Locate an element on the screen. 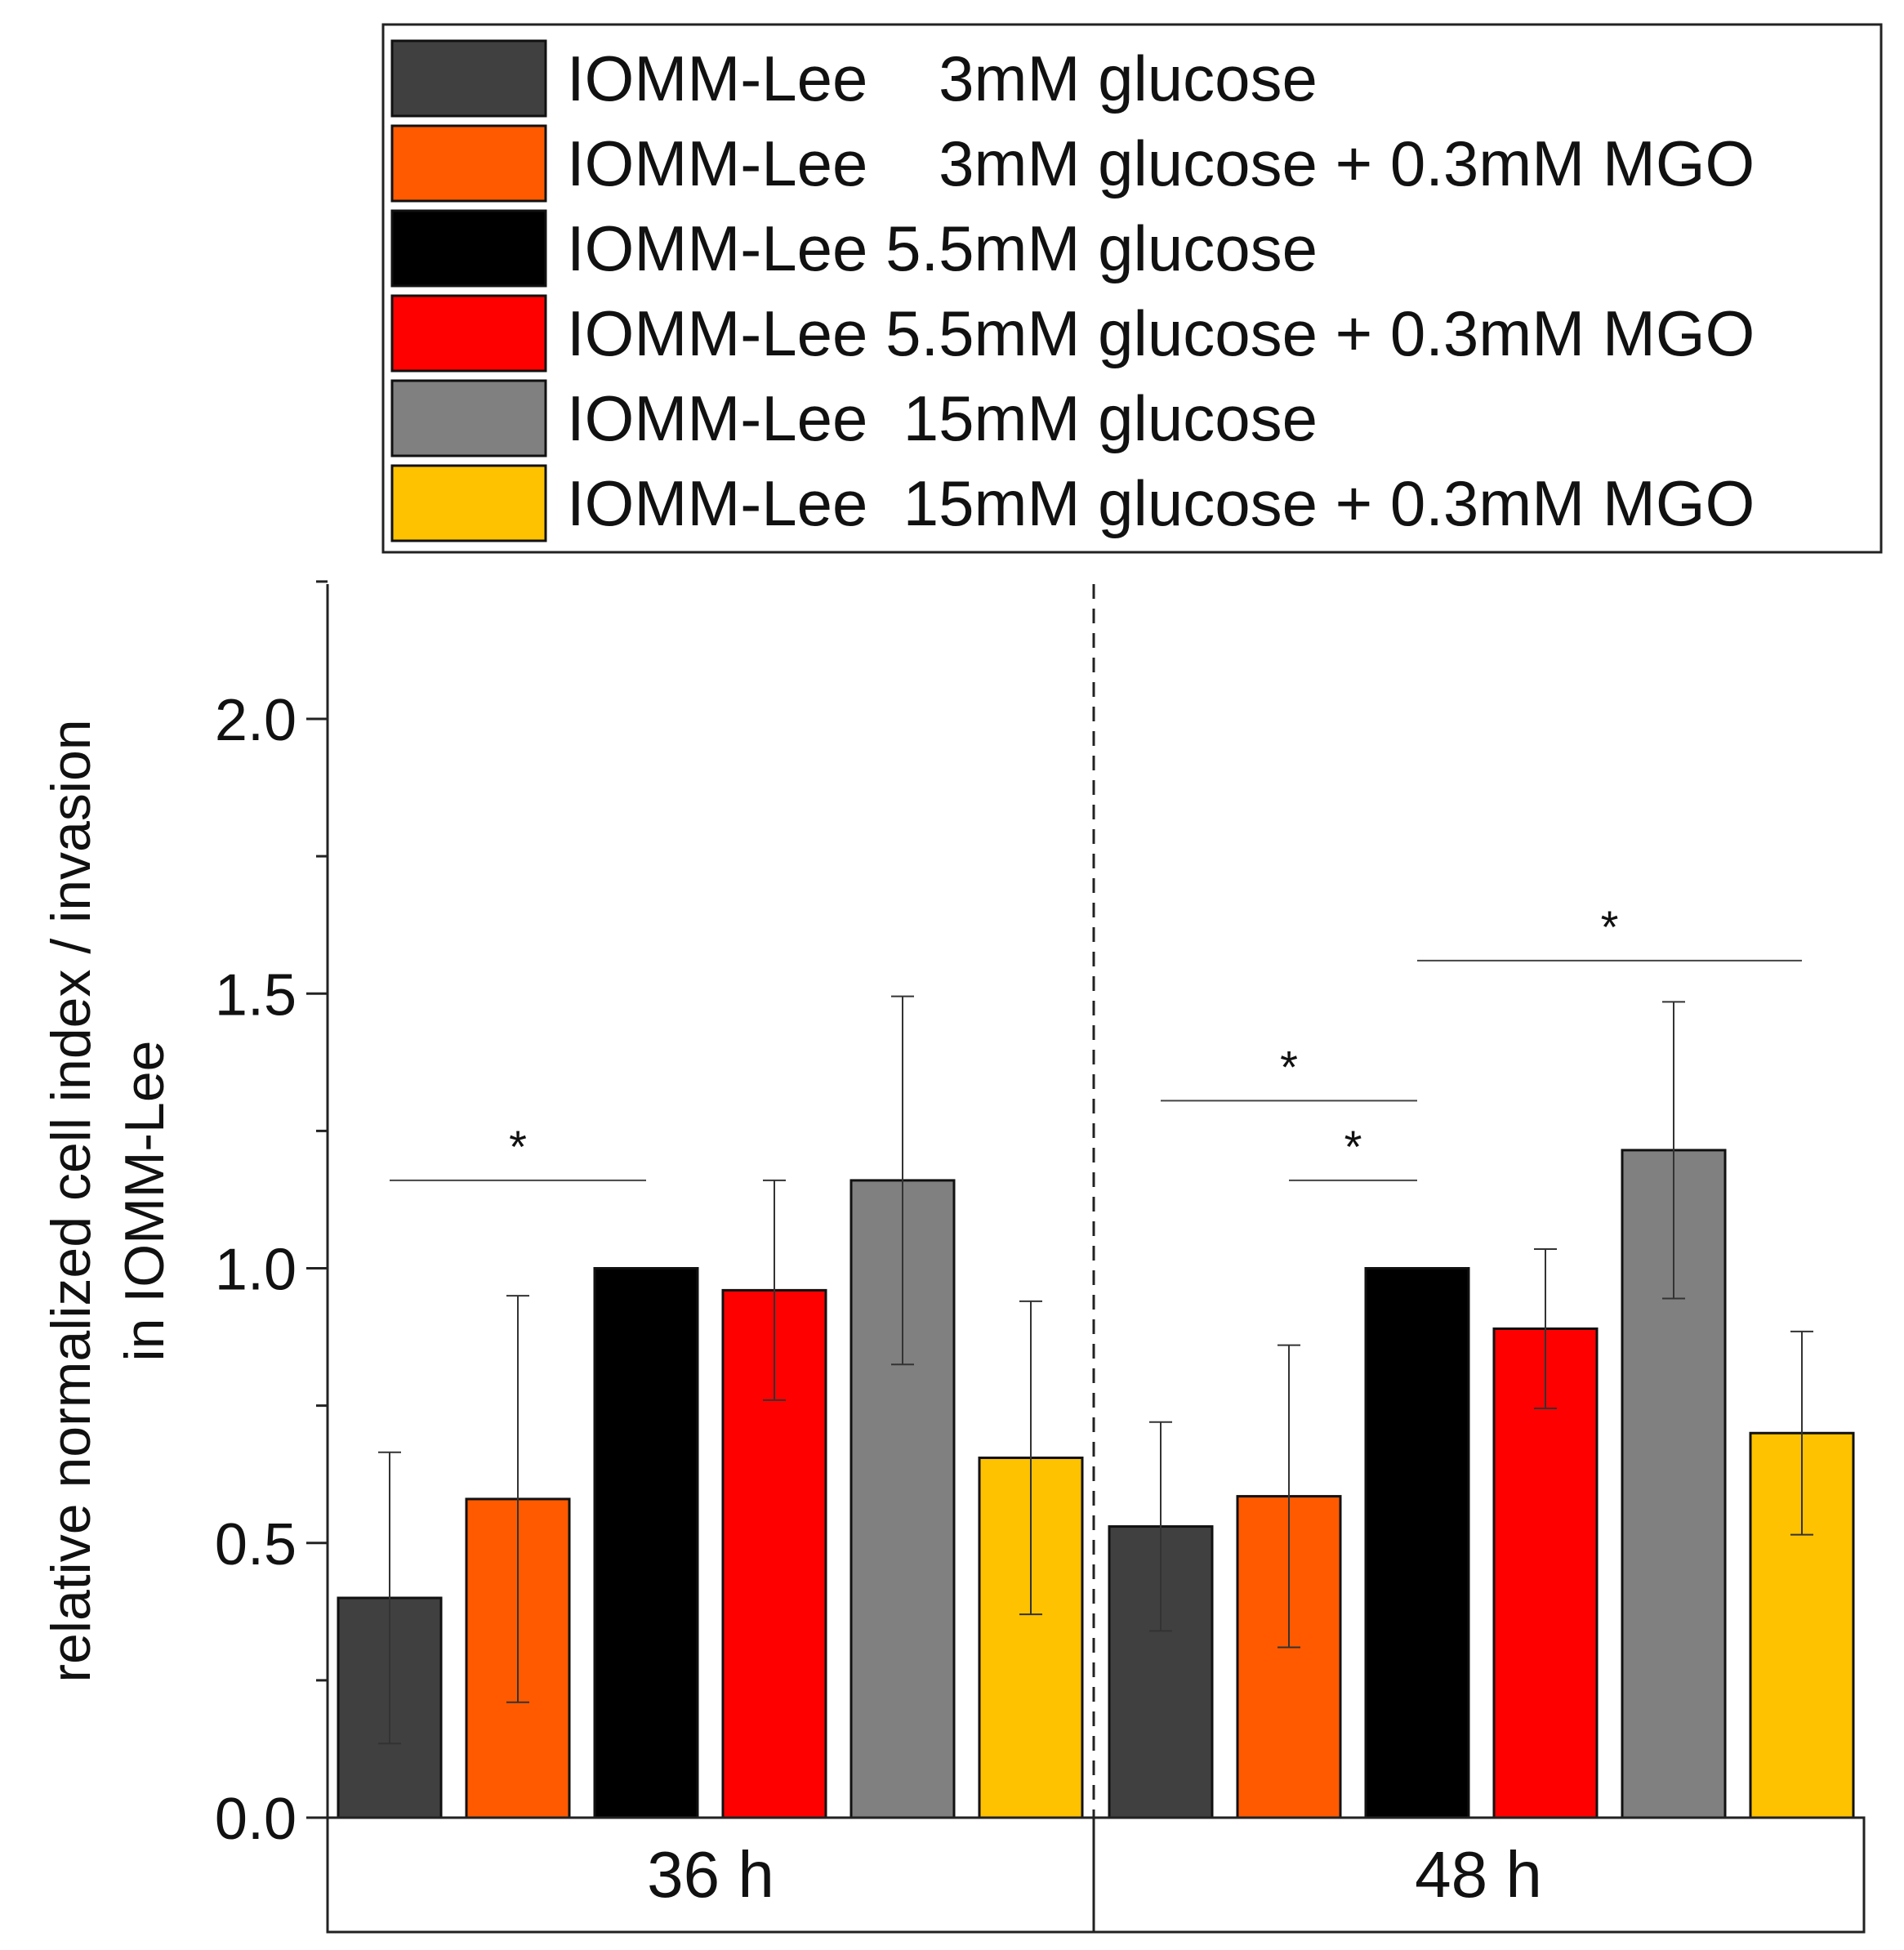 Image resolution: width=1904 pixels, height=1950 pixels. y-tick-label: 2.0 is located at coordinates (256, 720).